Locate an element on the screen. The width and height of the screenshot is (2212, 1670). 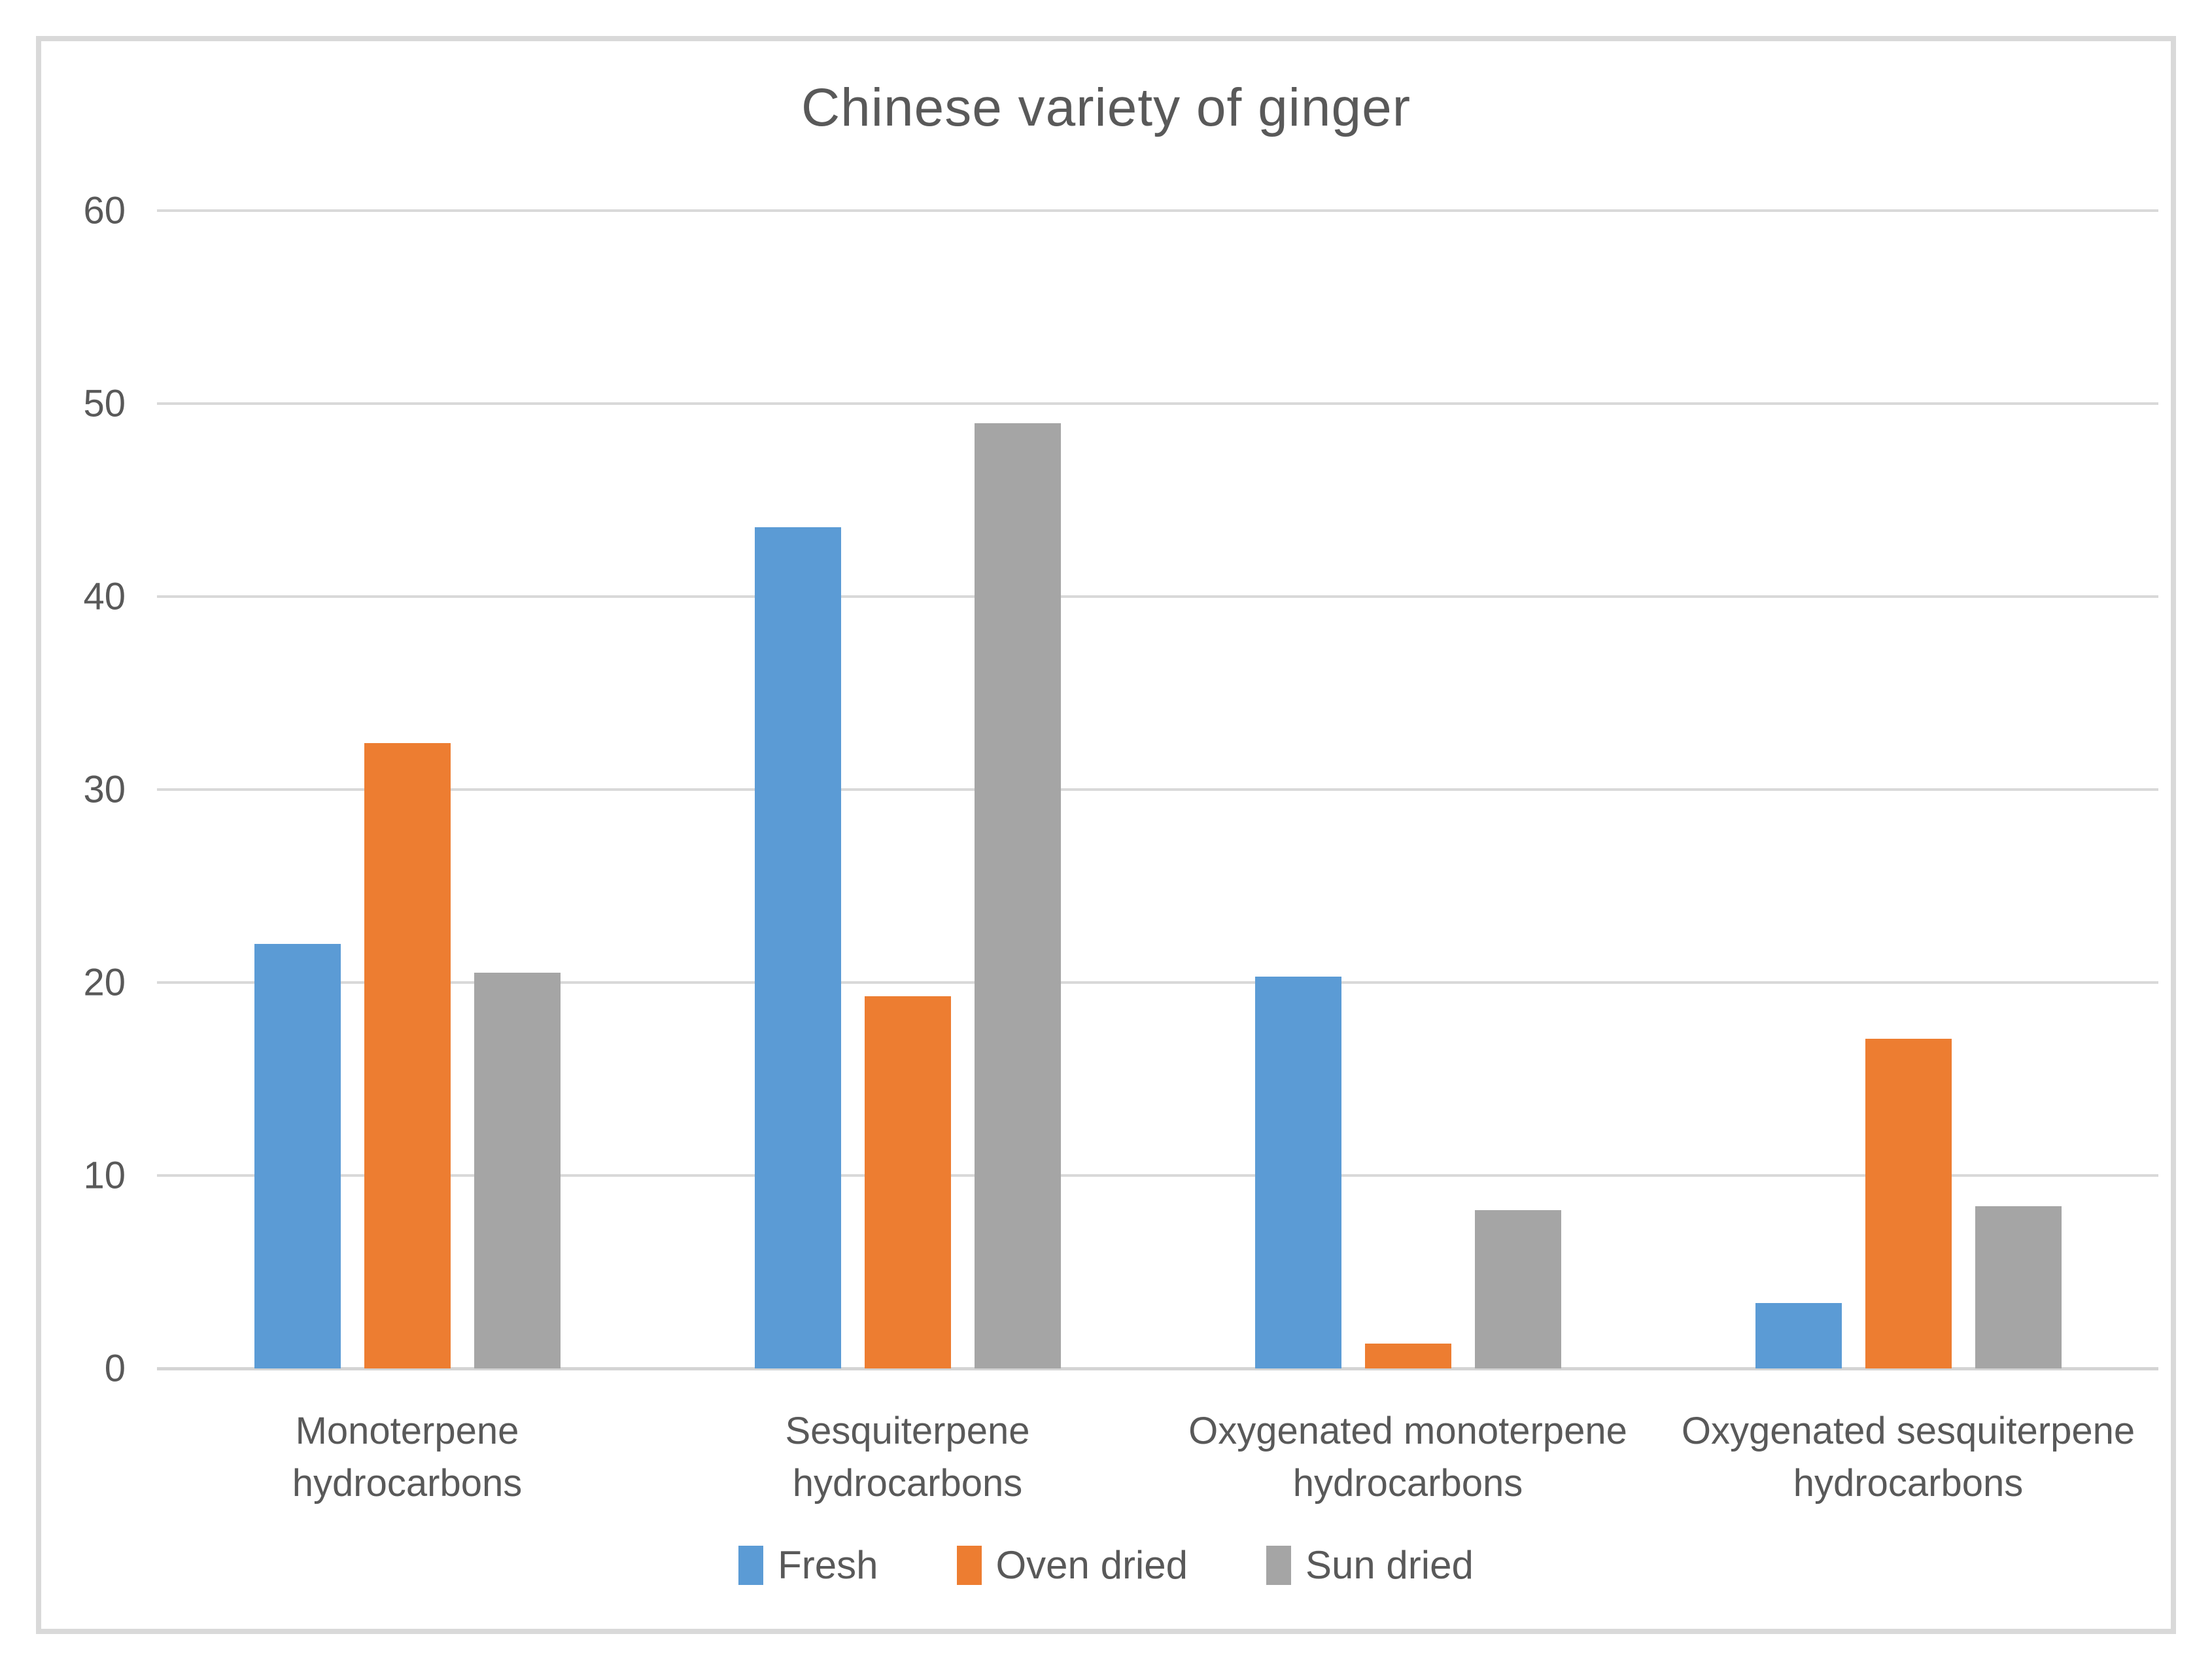
x-category-label-line: Monoterpene is located at coordinates (407, 1431).